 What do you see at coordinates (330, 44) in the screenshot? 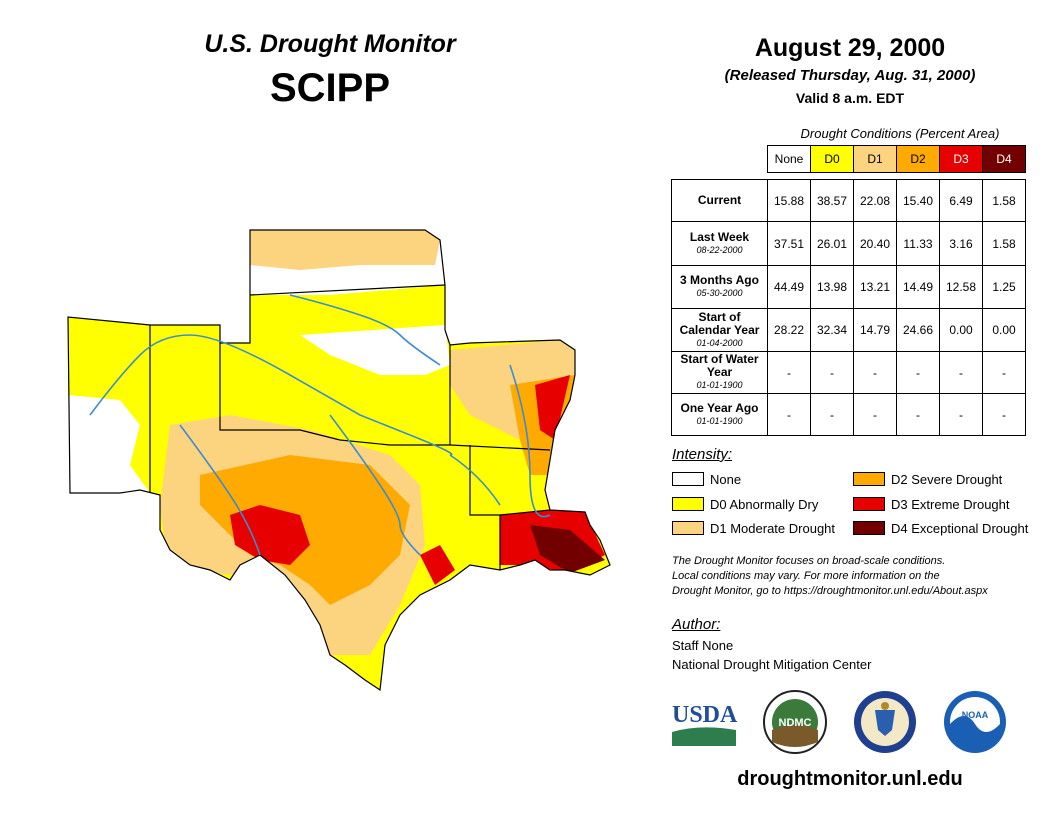
I see `map-title: U.S. Drought Monitor` at bounding box center [330, 44].